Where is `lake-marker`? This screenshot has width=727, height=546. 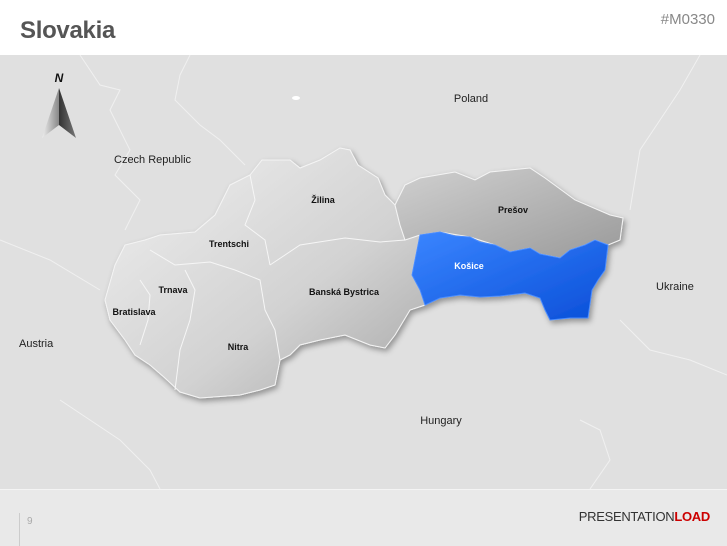
lake-marker is located at coordinates (296, 98).